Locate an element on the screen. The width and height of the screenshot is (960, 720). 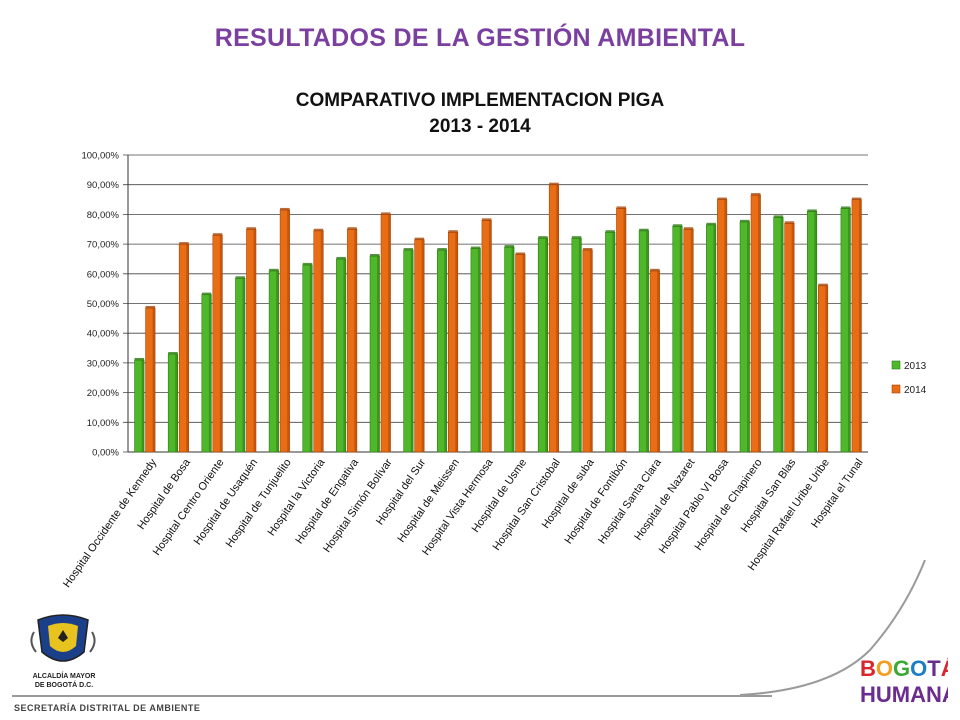
chart-title-line2: 2013 - 2014 is located at coordinates (480, 126).